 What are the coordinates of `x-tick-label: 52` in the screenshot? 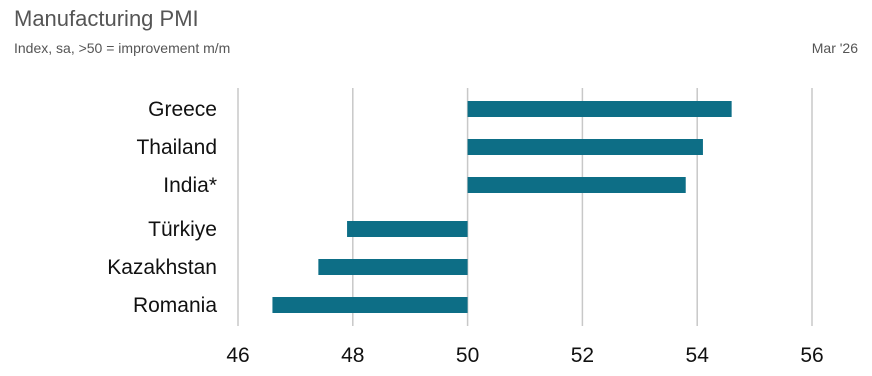 It's located at (582, 355).